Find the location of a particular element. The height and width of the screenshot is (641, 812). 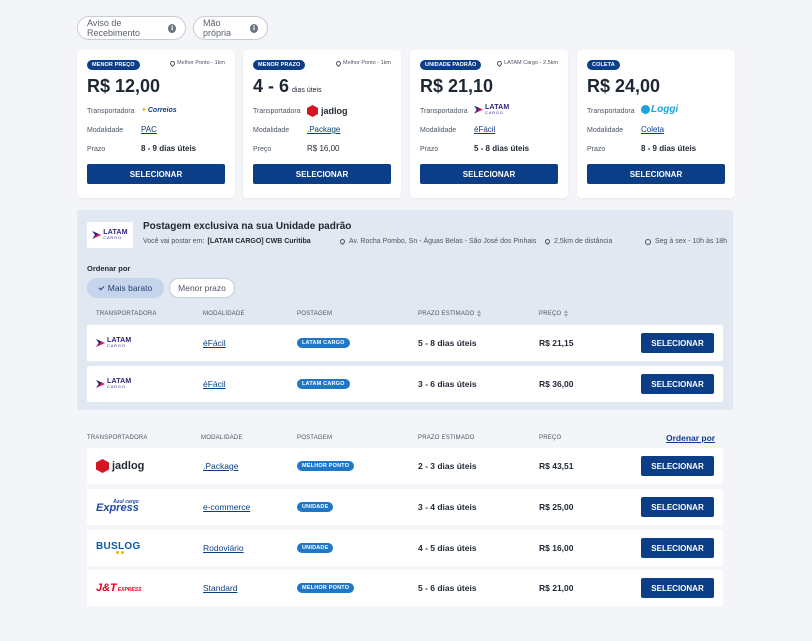

card-tag: Melhor Ponto - 1km is located at coordinates (196, 63).